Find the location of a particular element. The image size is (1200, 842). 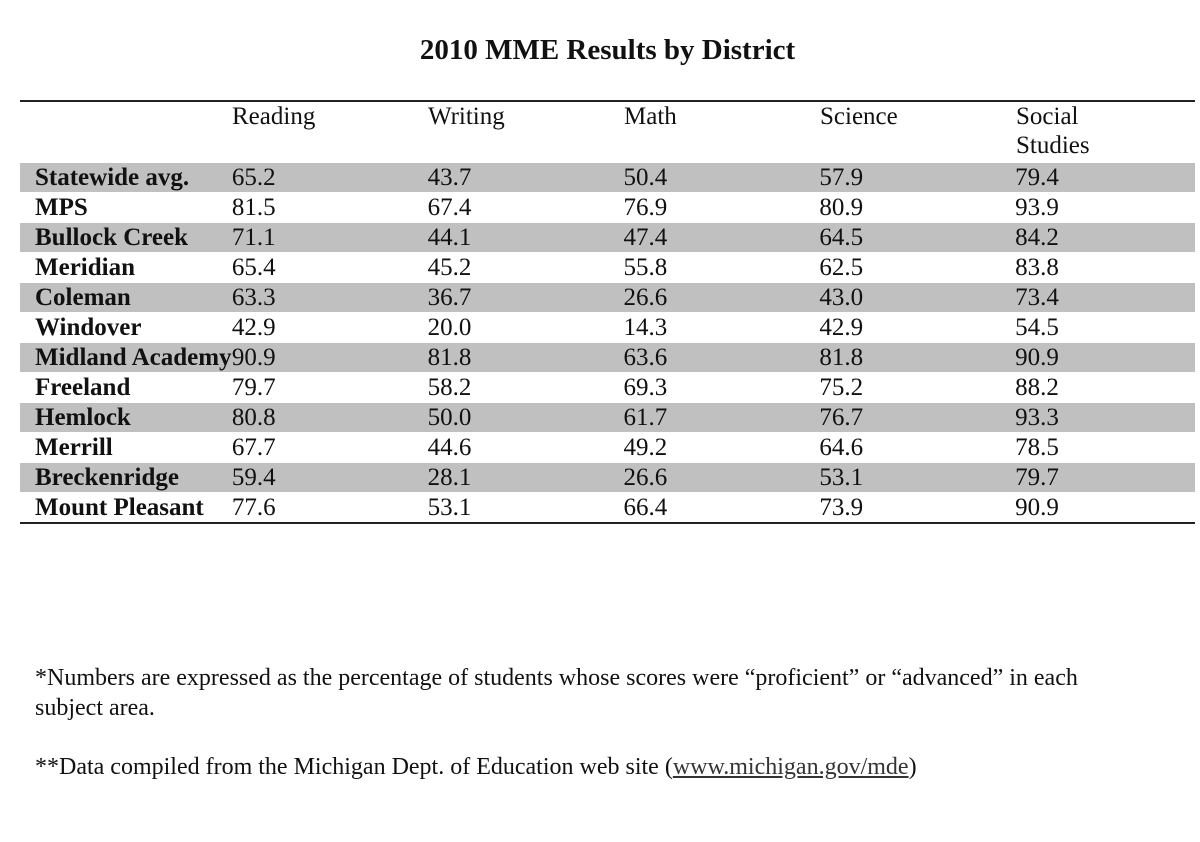

table-row: Coleman 63.3 36.7 26.6 43.0 73.4 is located at coordinates (607, 297).